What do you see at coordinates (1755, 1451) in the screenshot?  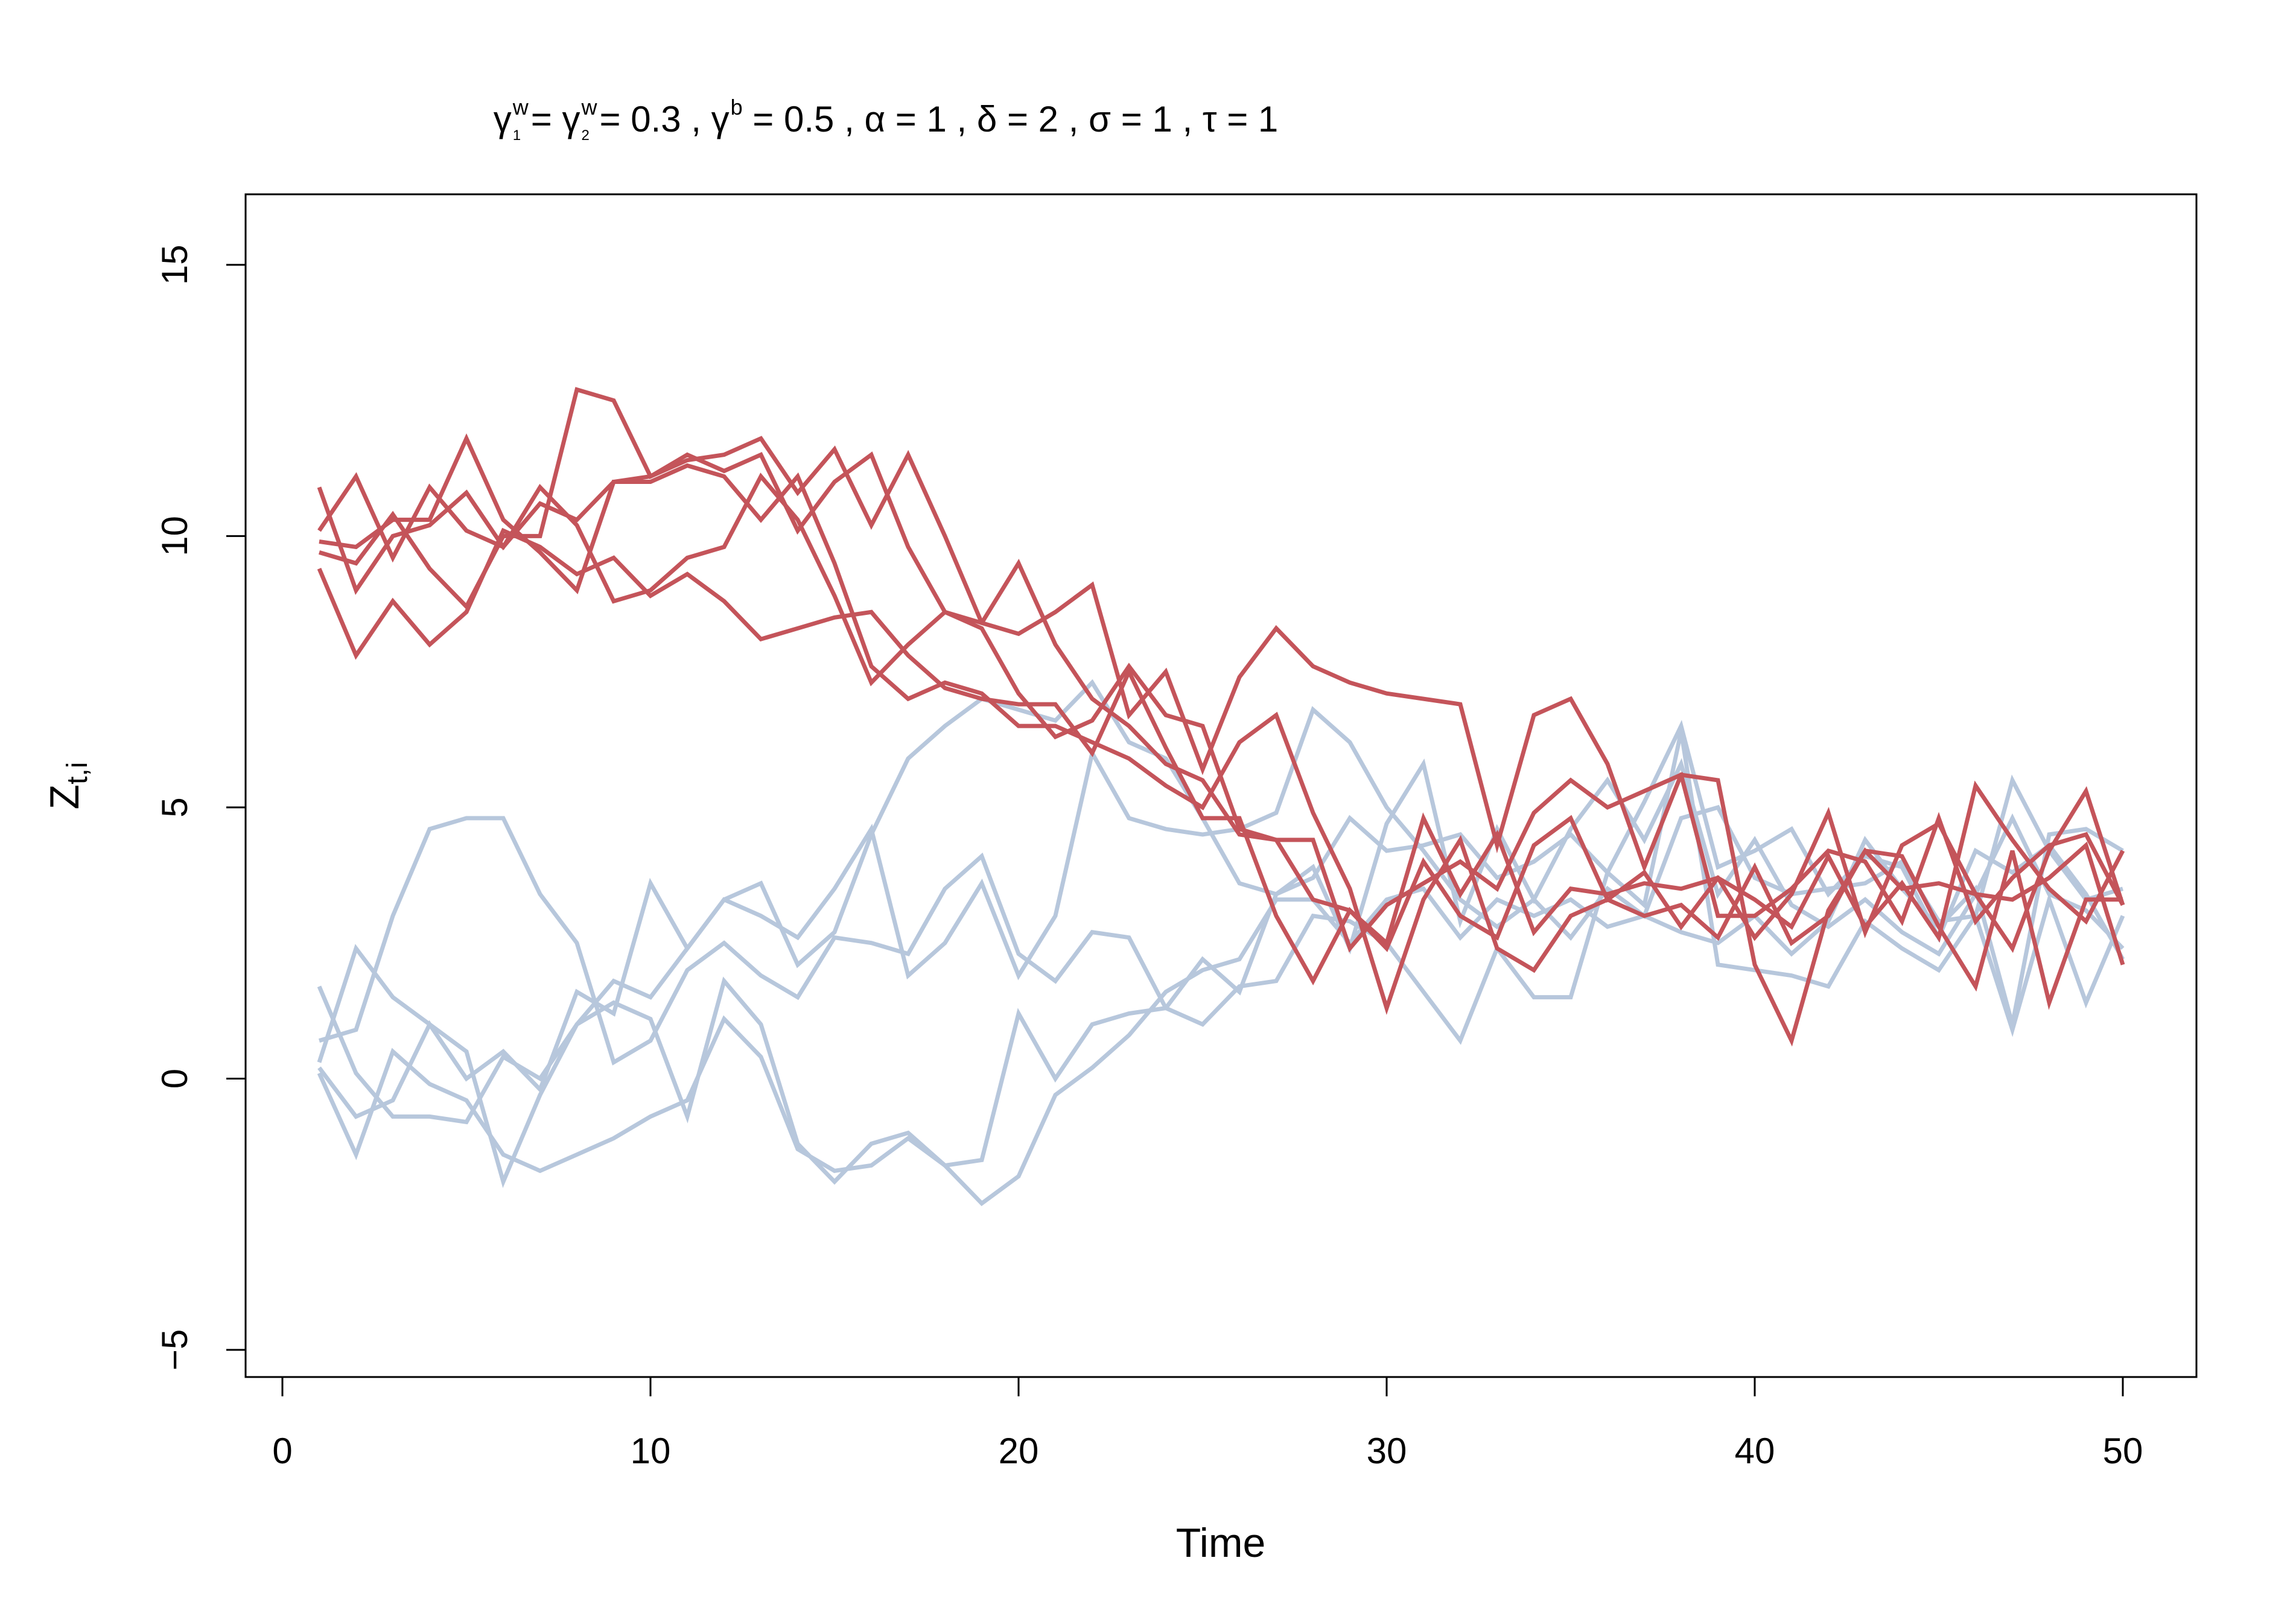 I see `x-tick-label: 40` at bounding box center [1755, 1451].